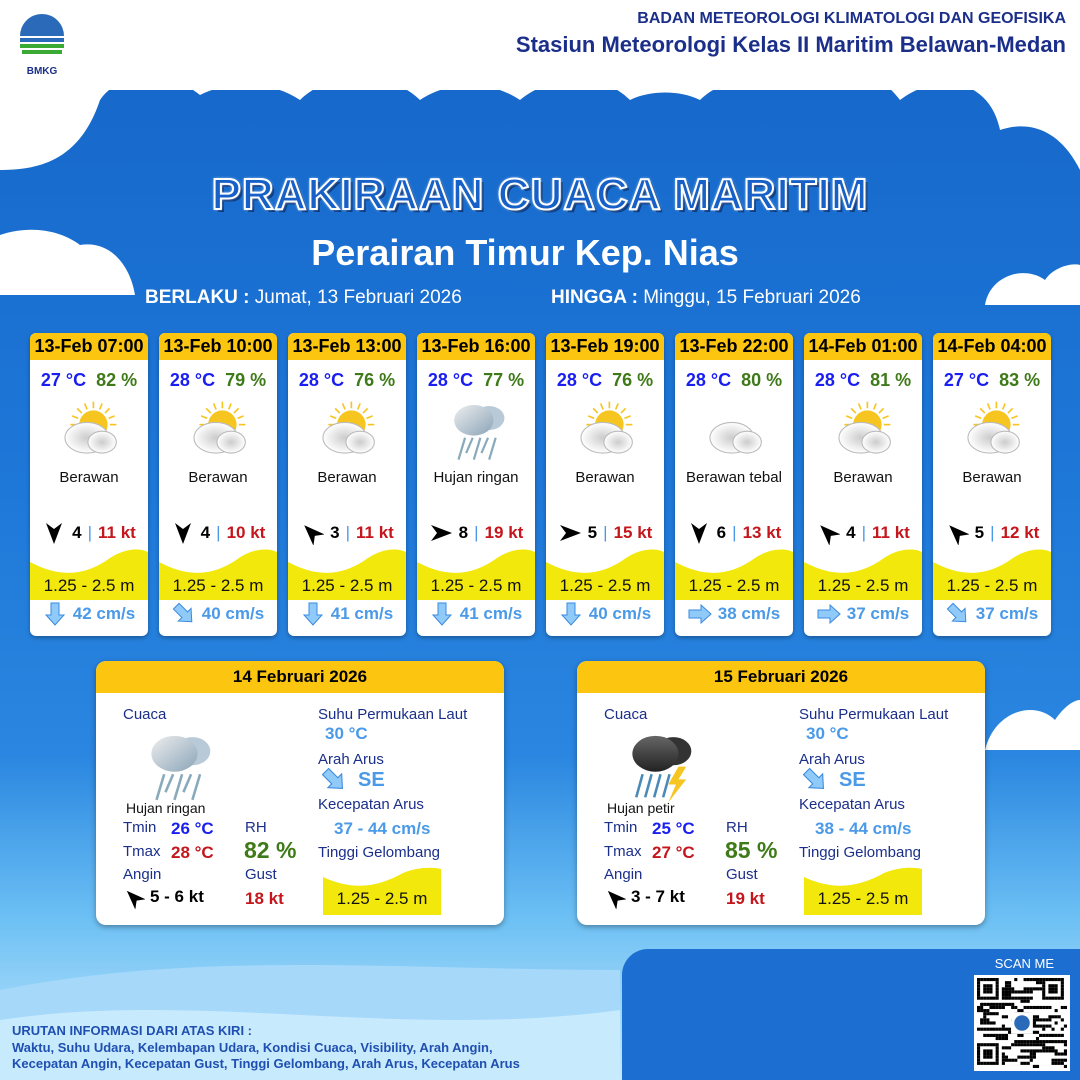  I want to click on current-speed: 42 cm/s, so click(104, 613).